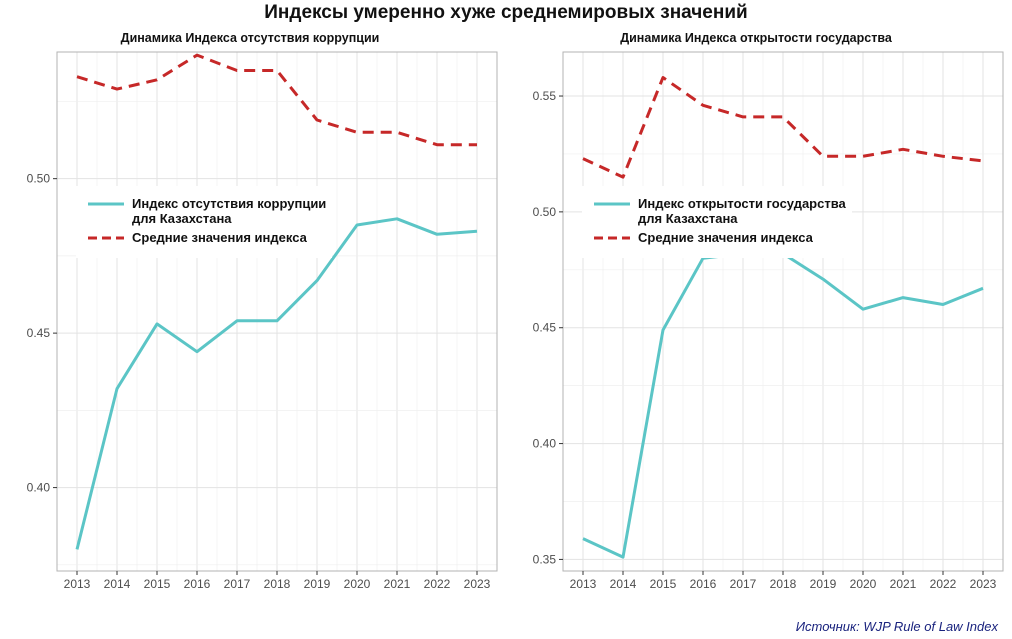 Image resolution: width=1012 pixels, height=639 pixels. Describe the element at coordinates (756, 38) in the screenshot. I see `chart-title: Динамика Индекса открытости государства` at that location.